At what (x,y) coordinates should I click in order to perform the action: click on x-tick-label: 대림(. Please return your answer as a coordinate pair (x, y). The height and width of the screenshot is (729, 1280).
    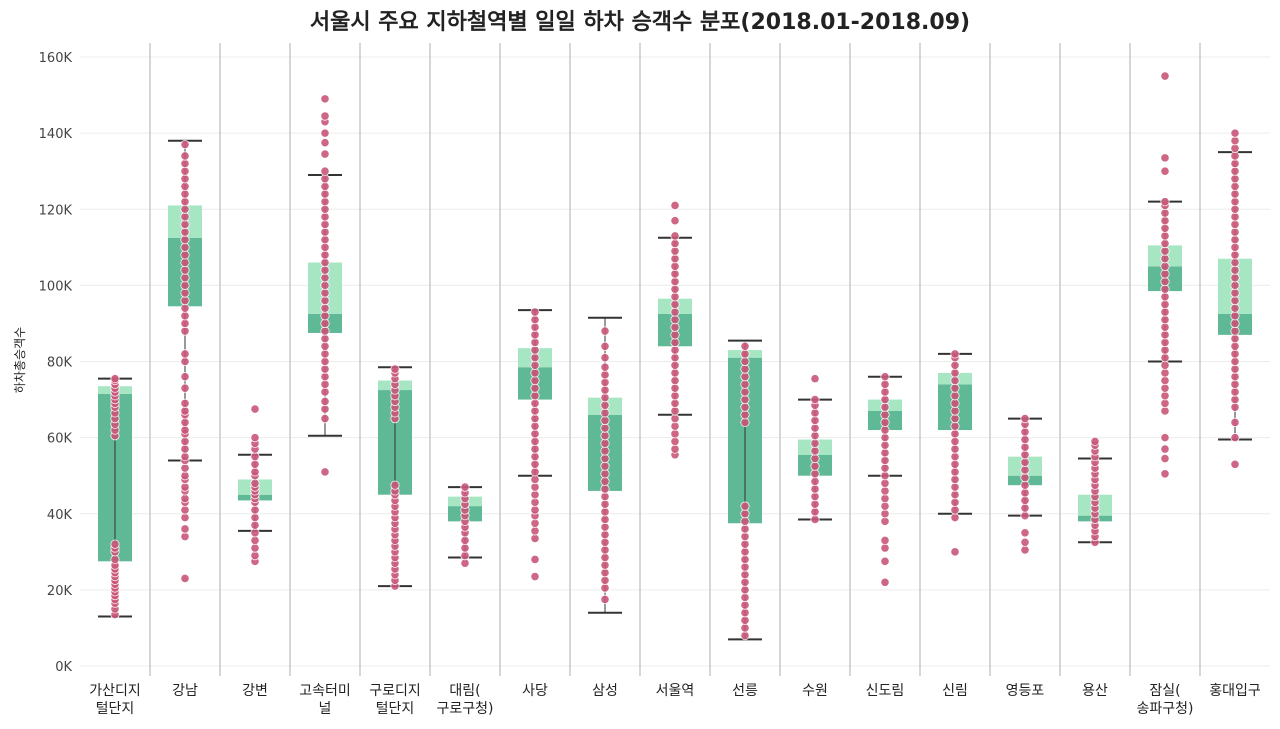
    Looking at the image, I should click on (464, 691).